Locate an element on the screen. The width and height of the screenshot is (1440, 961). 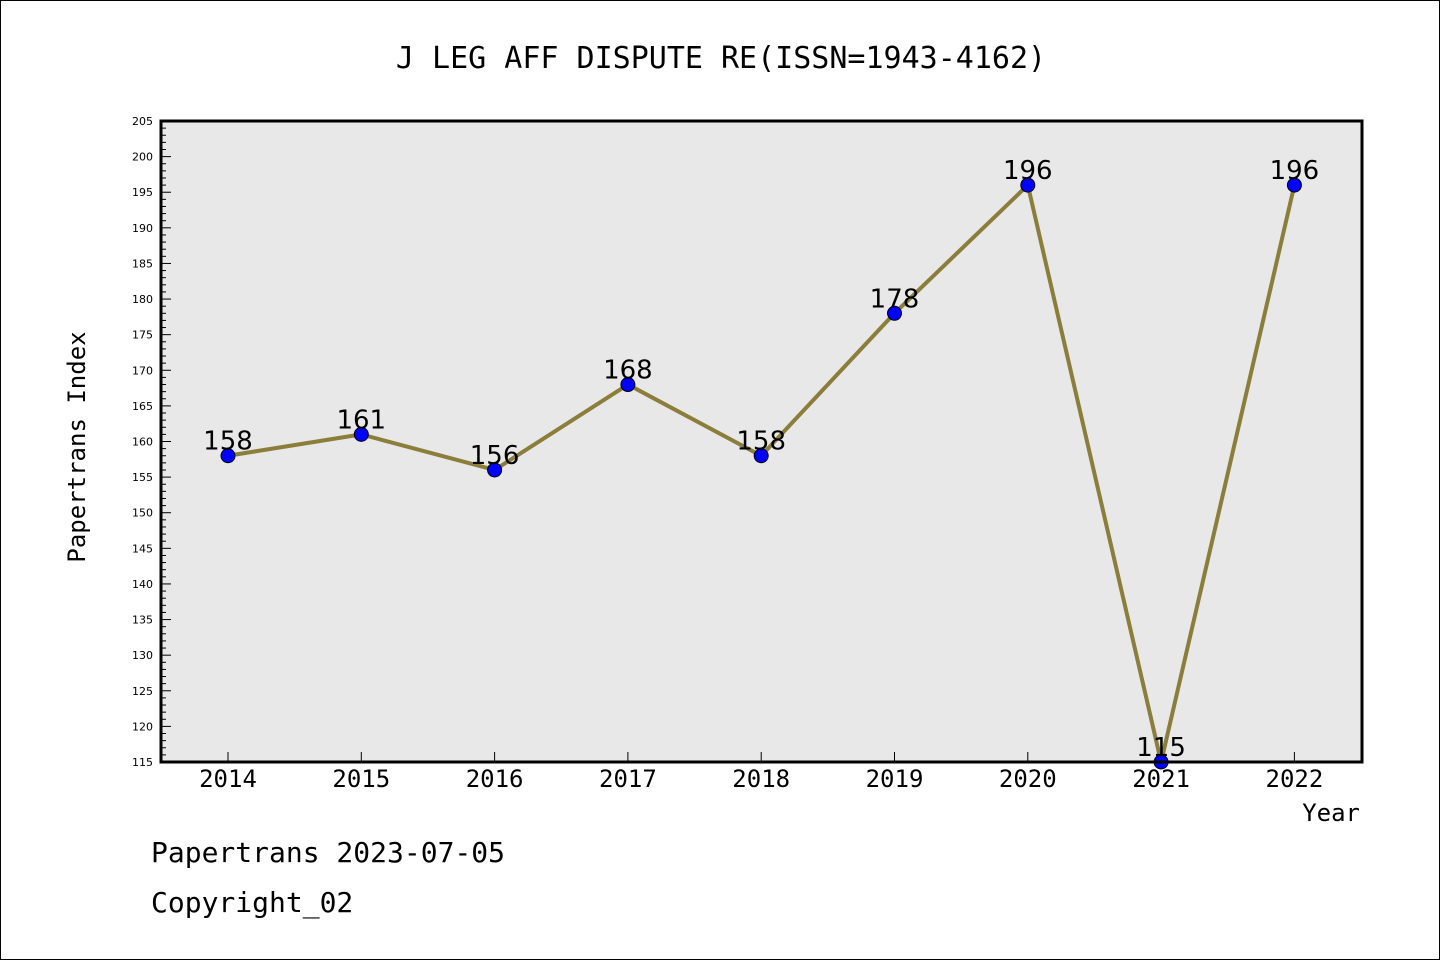
y-tick-label: 170 is located at coordinates (142, 370).